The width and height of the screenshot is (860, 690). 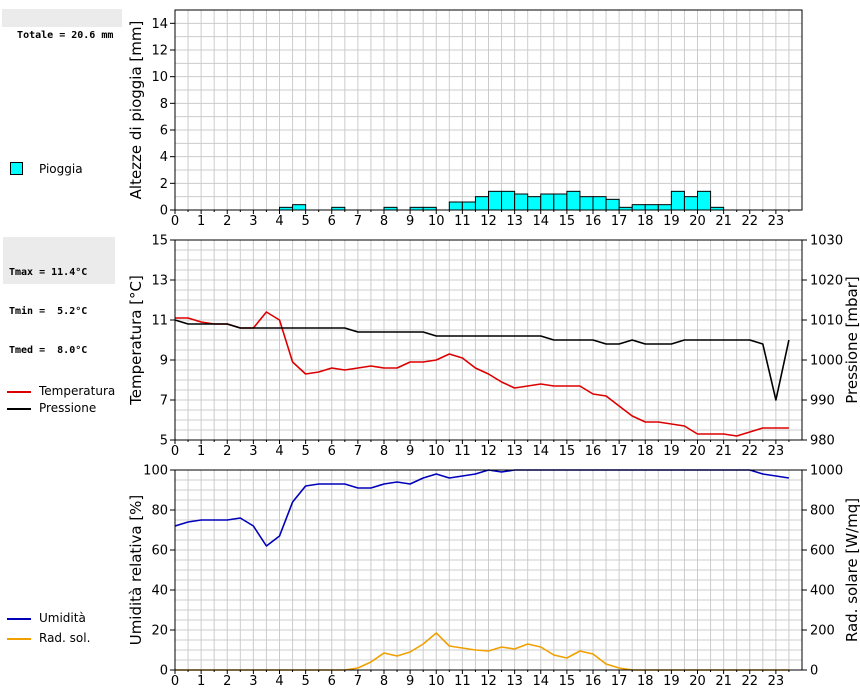 I want to click on solar-legend-label: Rad. sol., so click(x=65, y=638).